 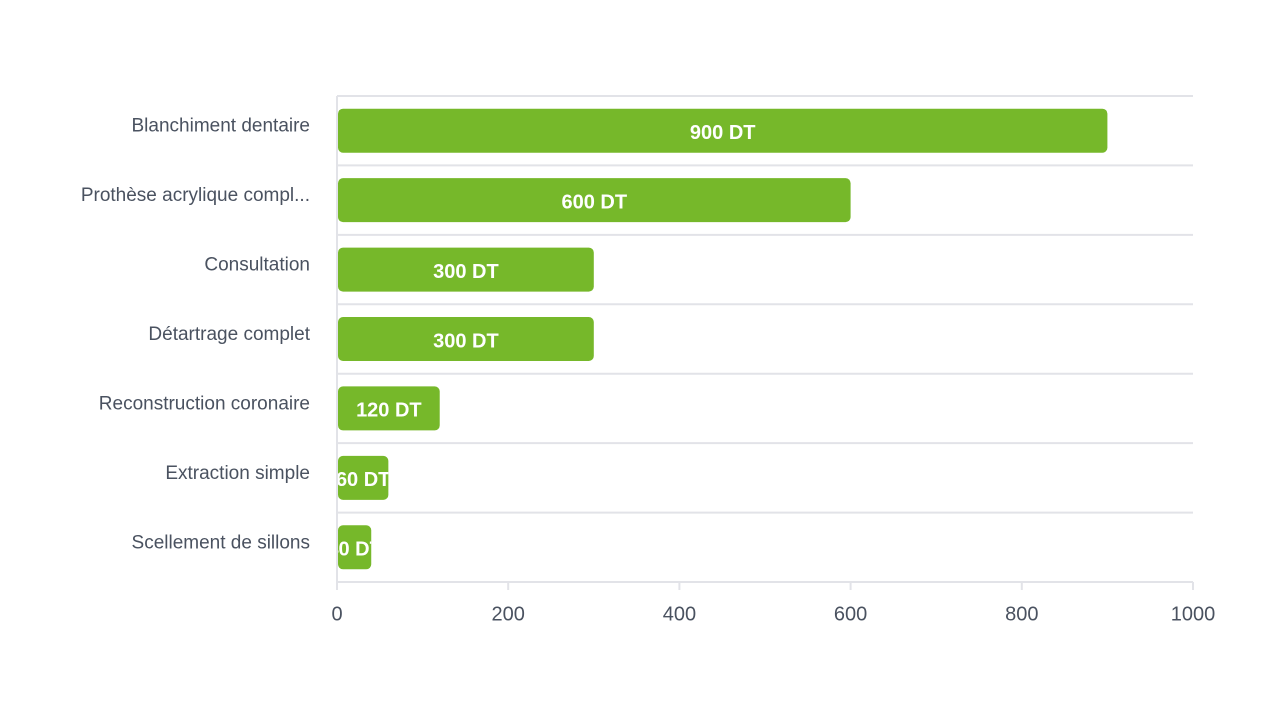 I want to click on value-label: 60 DT, so click(x=363, y=480).